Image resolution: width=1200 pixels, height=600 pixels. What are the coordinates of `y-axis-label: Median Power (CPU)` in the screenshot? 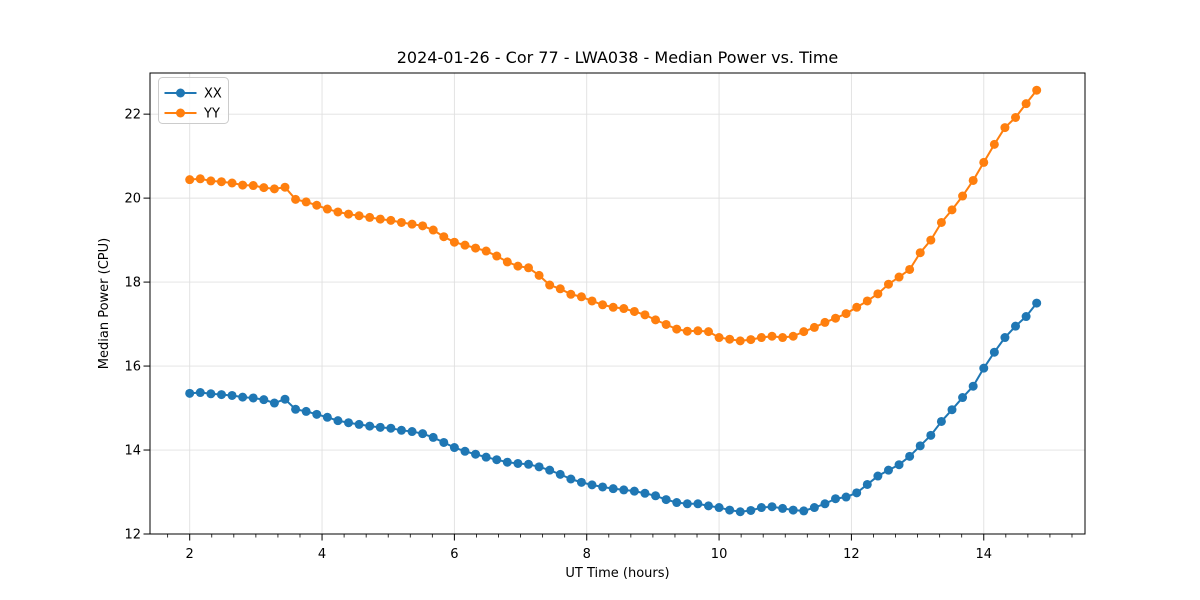 It's located at (104, 303).